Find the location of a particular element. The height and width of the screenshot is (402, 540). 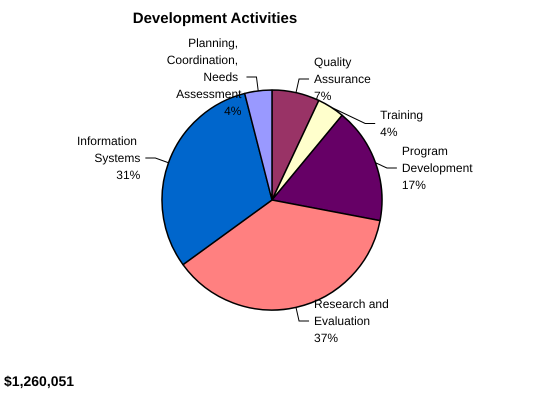

slice-label: Planning, Coordination, Needs Assessment is located at coordinates (204, 68).